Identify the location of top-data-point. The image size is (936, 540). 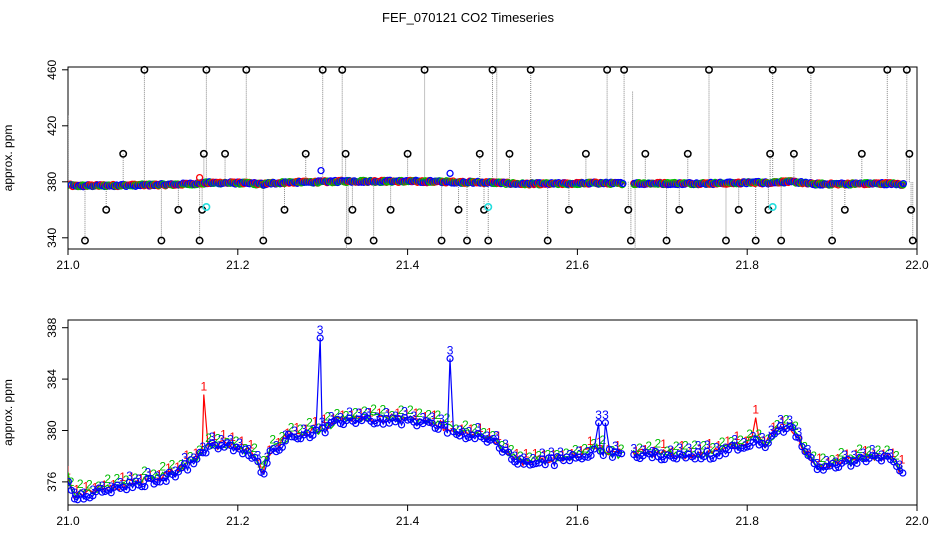
(903, 183).